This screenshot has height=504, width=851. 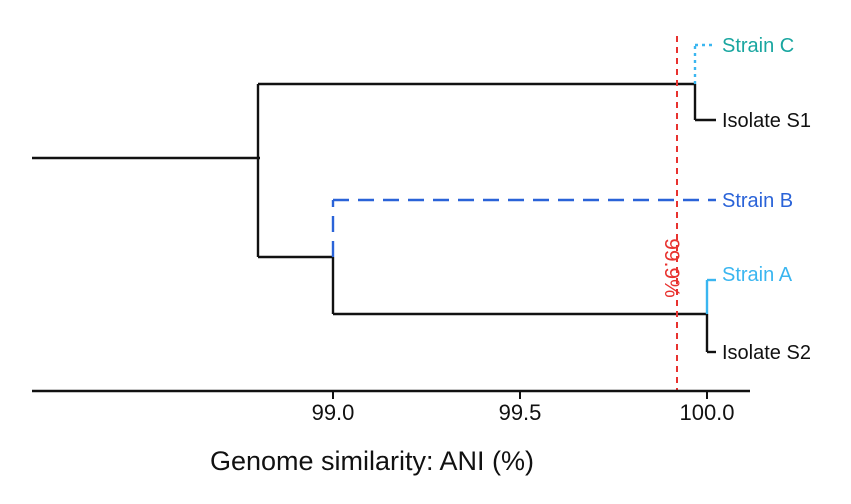 I want to click on leaf-label-strain-a: Strain A, so click(x=757, y=275).